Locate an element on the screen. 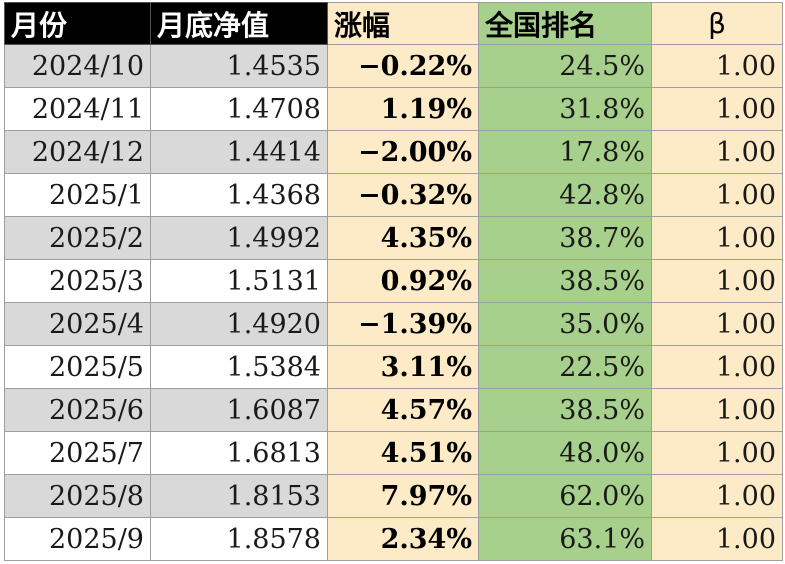 This screenshot has height=564, width=785. table-row: 2025/9 1.8578 2.34% 63.1% 1.00 is located at coordinates (393, 539).